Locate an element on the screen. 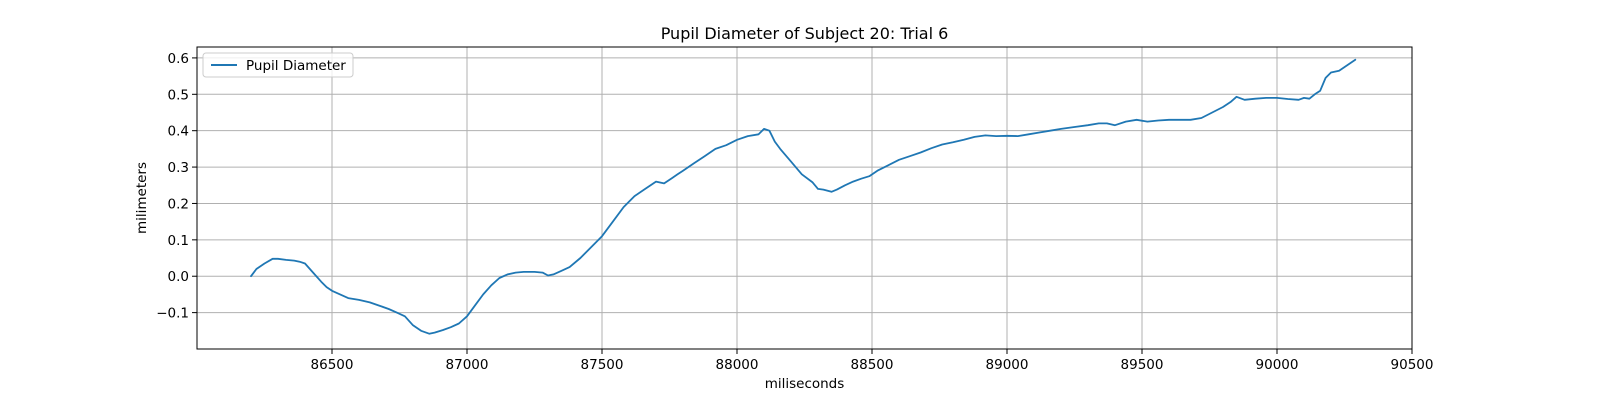 The width and height of the screenshot is (1600, 400). legend: Pupil Diameter is located at coordinates (278, 65).